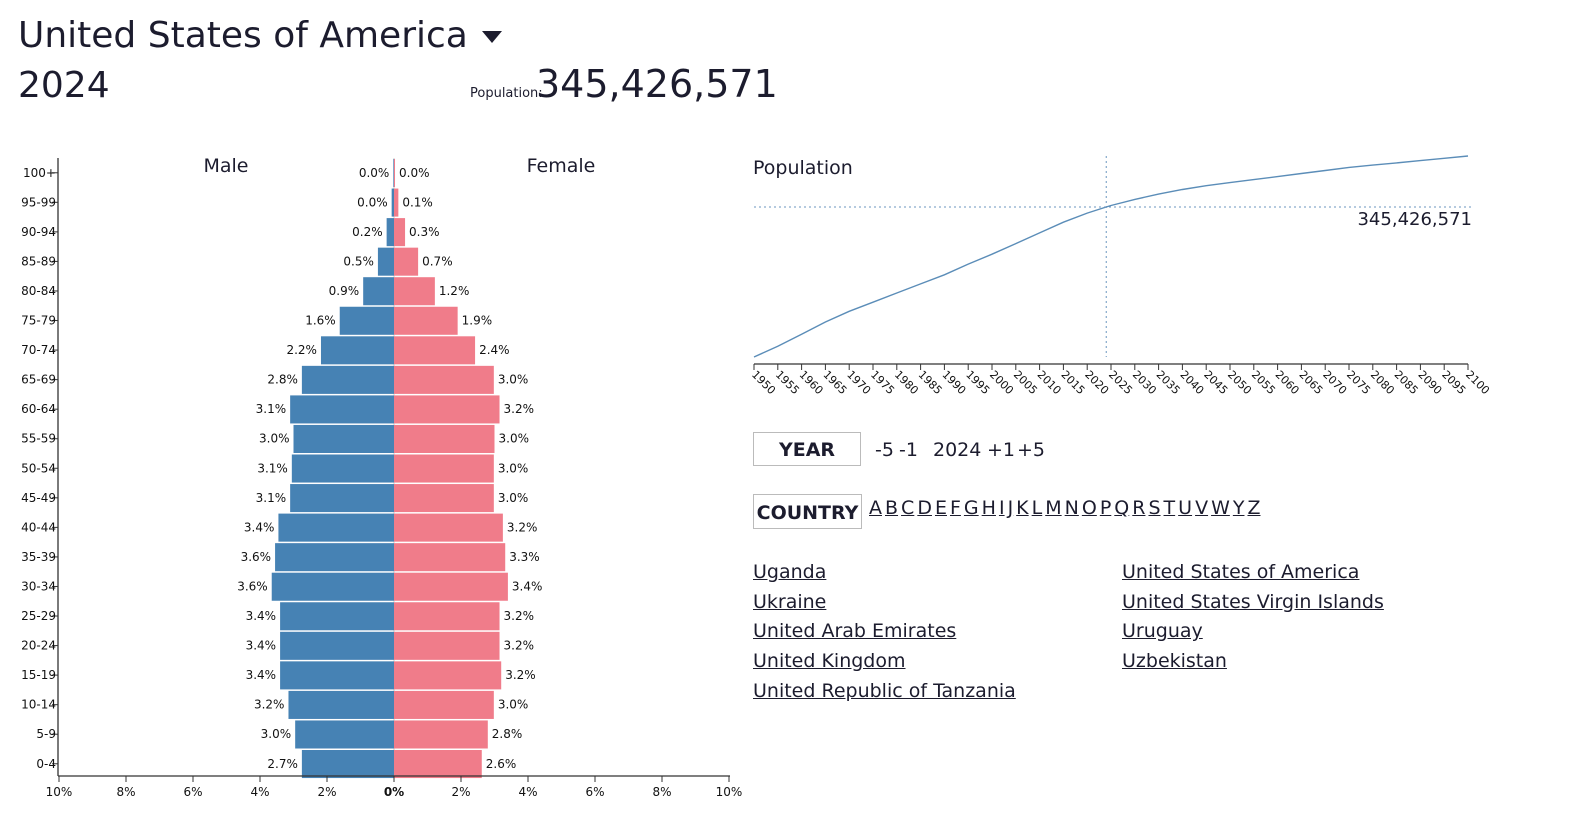 Image resolution: width=1590 pixels, height=825 pixels. What do you see at coordinates (358, 261) in the screenshot?
I see `male-value-label: 0.5%` at bounding box center [358, 261].